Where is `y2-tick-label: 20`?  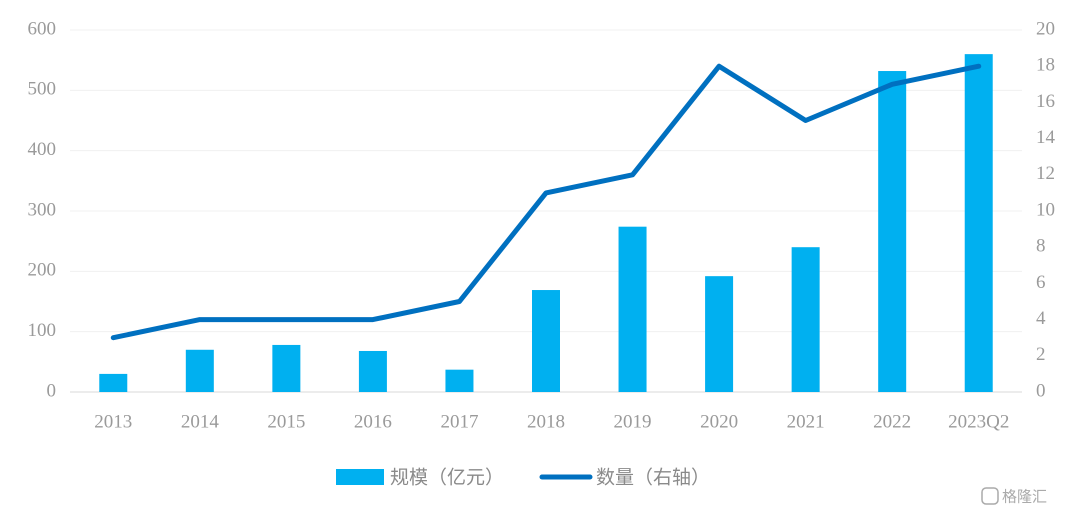 y2-tick-label: 20 is located at coordinates (1045, 28).